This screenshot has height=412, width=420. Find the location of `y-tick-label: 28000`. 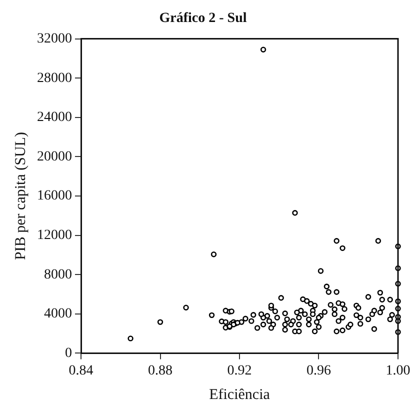

y-tick-label: 28000 is located at coordinates (54, 78).